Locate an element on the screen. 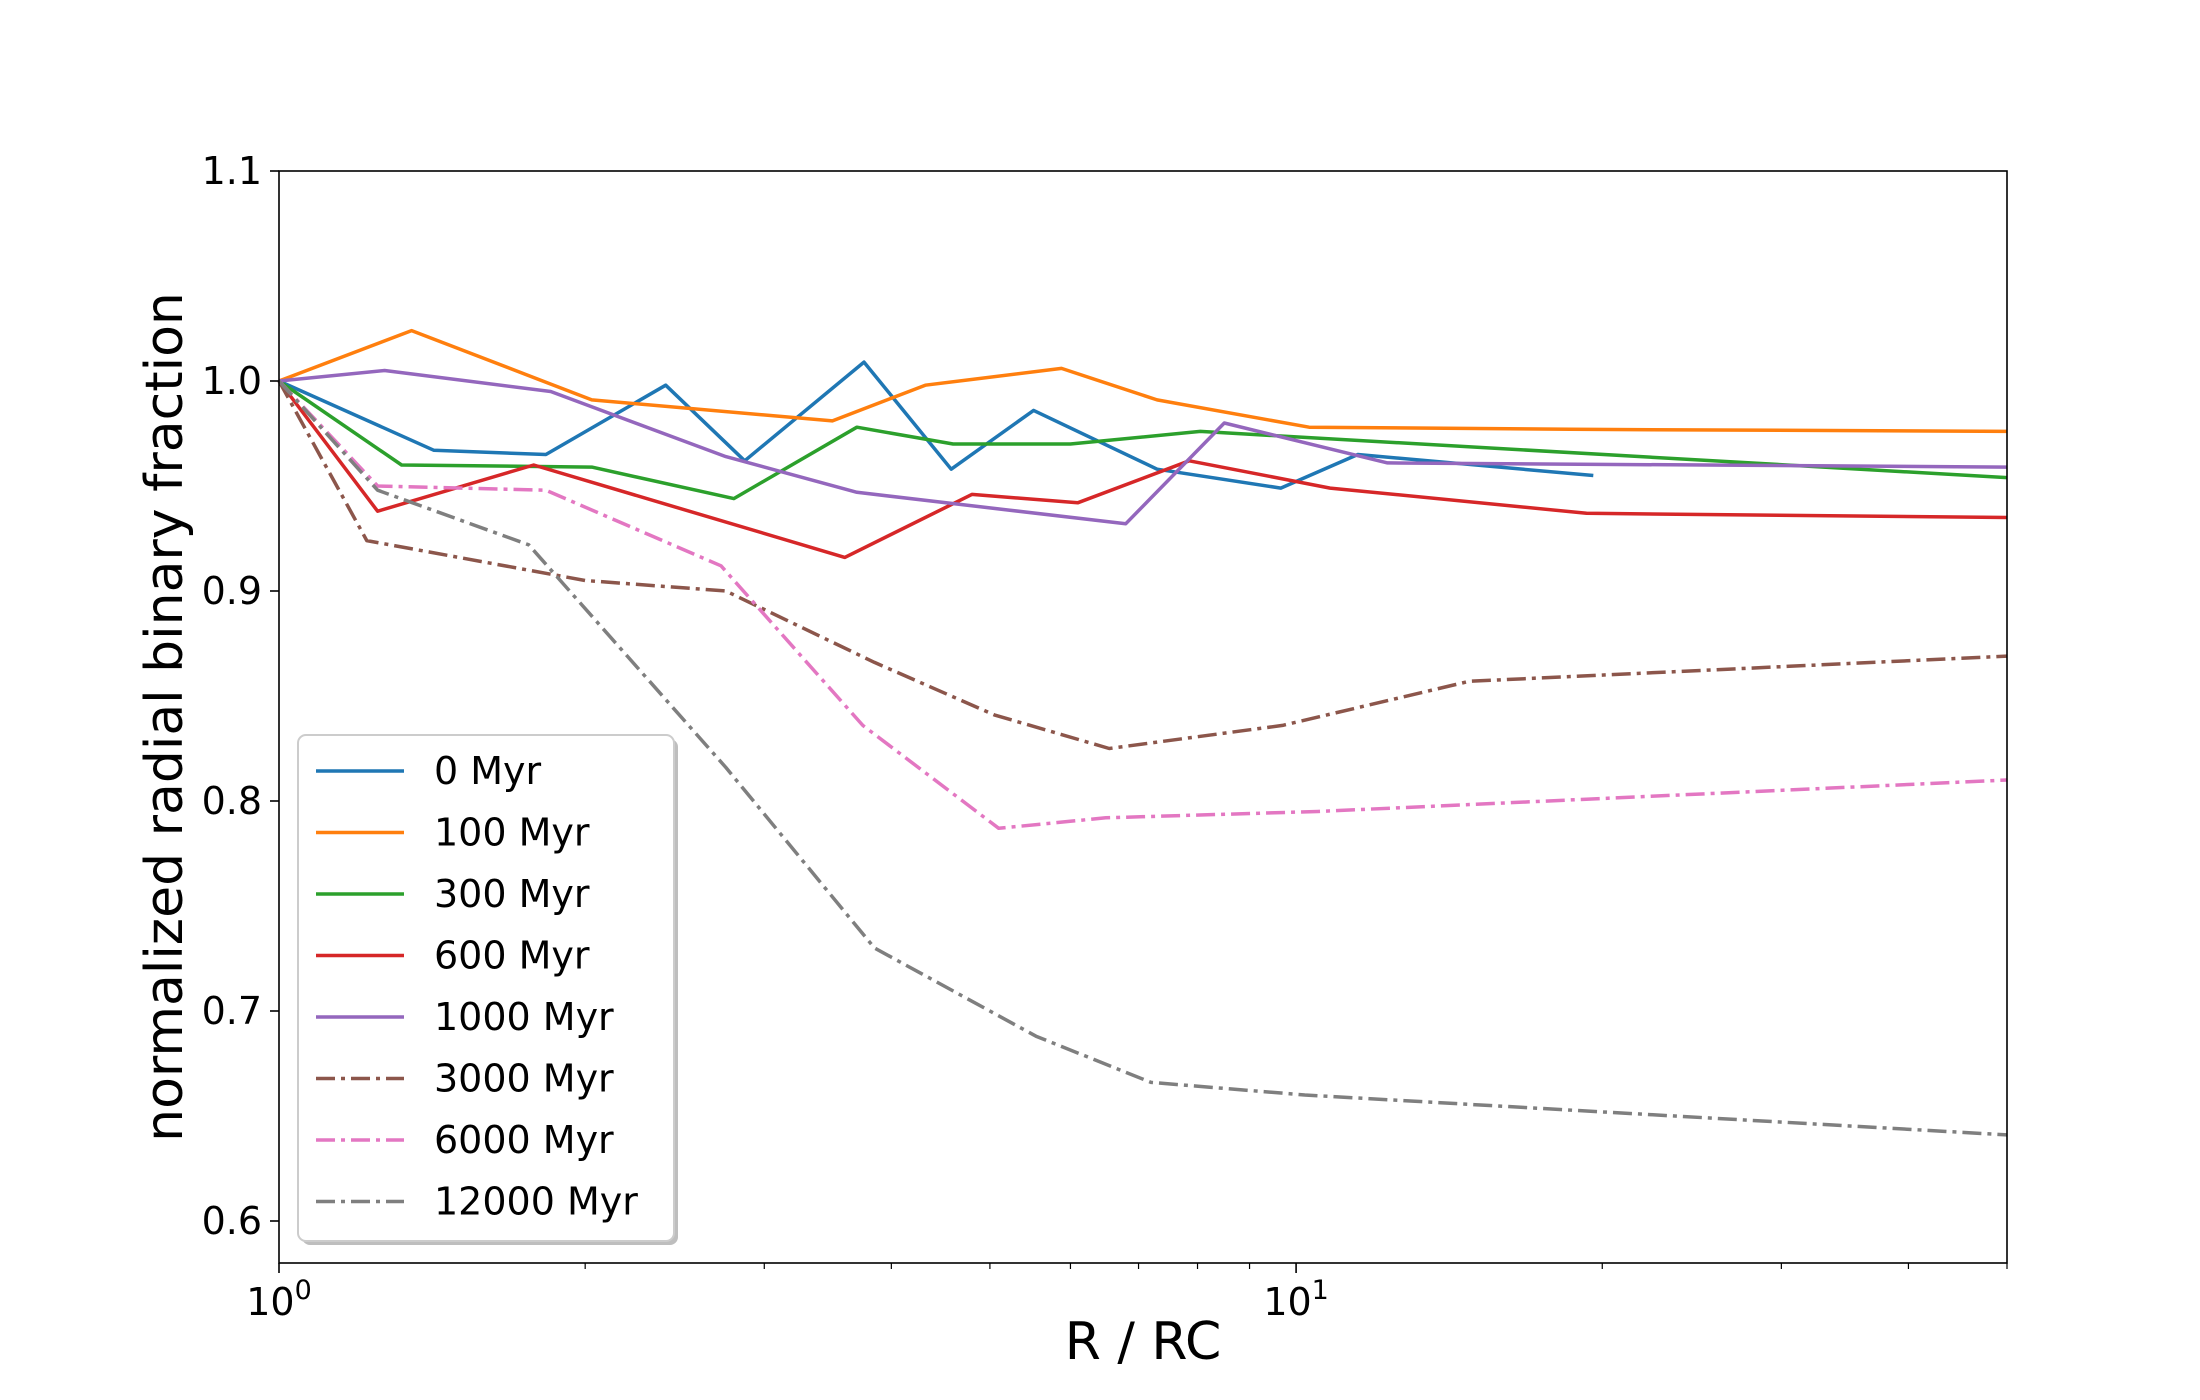 The width and height of the screenshot is (2200, 1400). y-axis: 0.6 0.7 0.8 0.9 1.0 1.1 is located at coordinates (240, 696).